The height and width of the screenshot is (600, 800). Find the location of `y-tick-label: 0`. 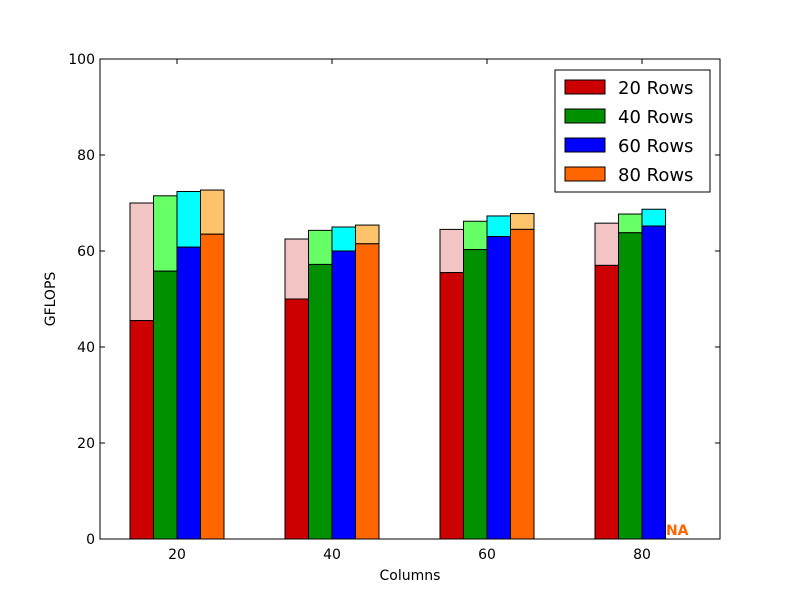

y-tick-label: 0 is located at coordinates (90, 540).